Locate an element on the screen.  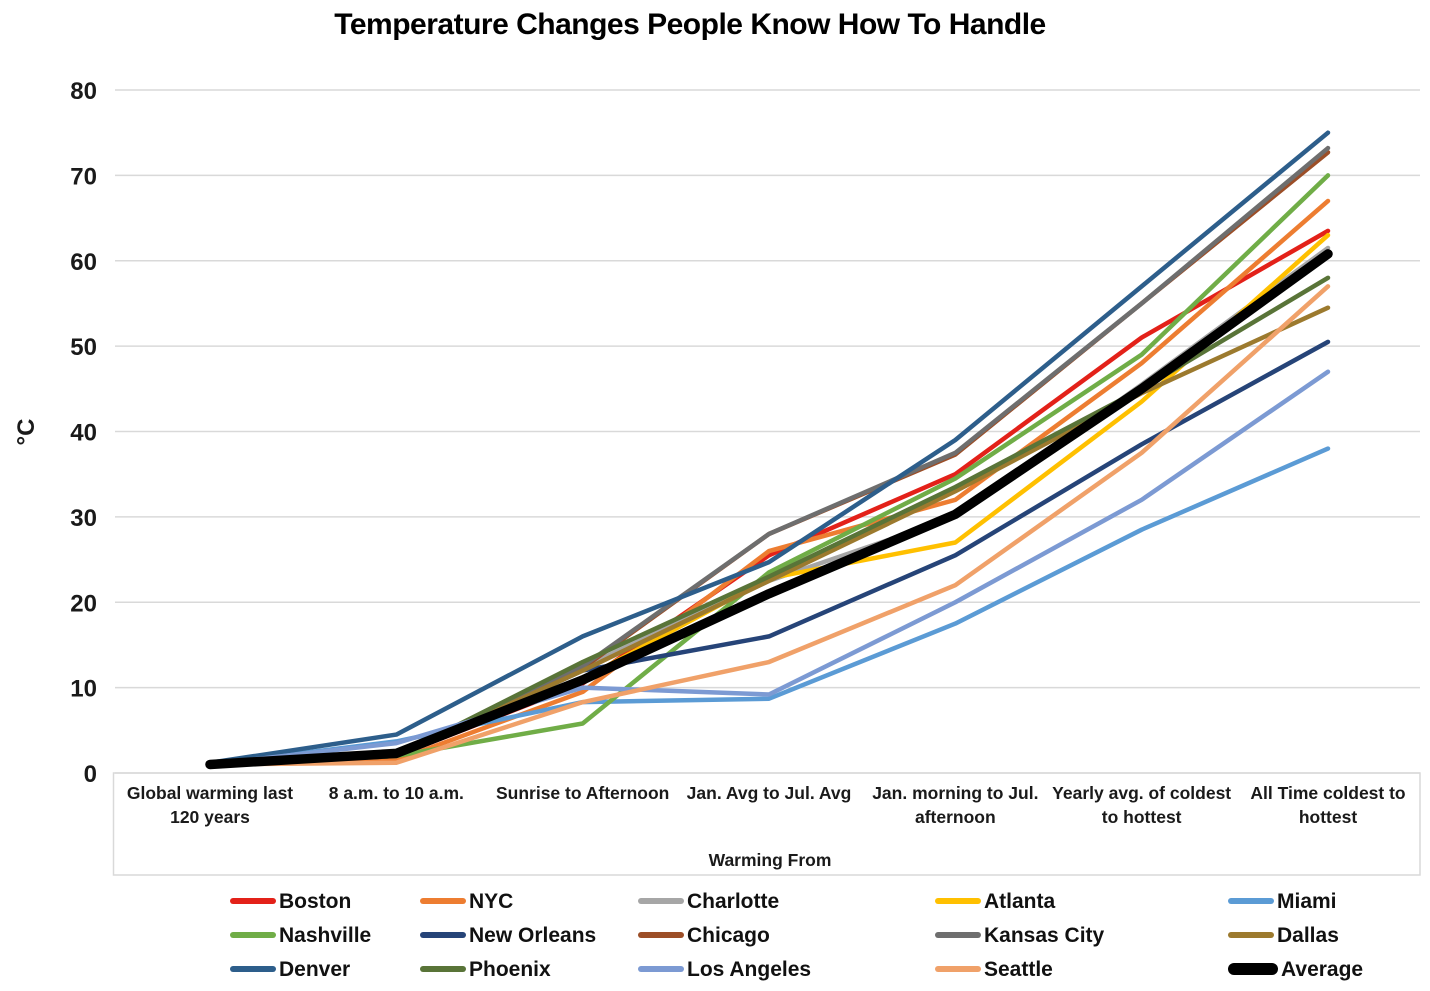
legend-item-boston: Boston is located at coordinates (290, 901).